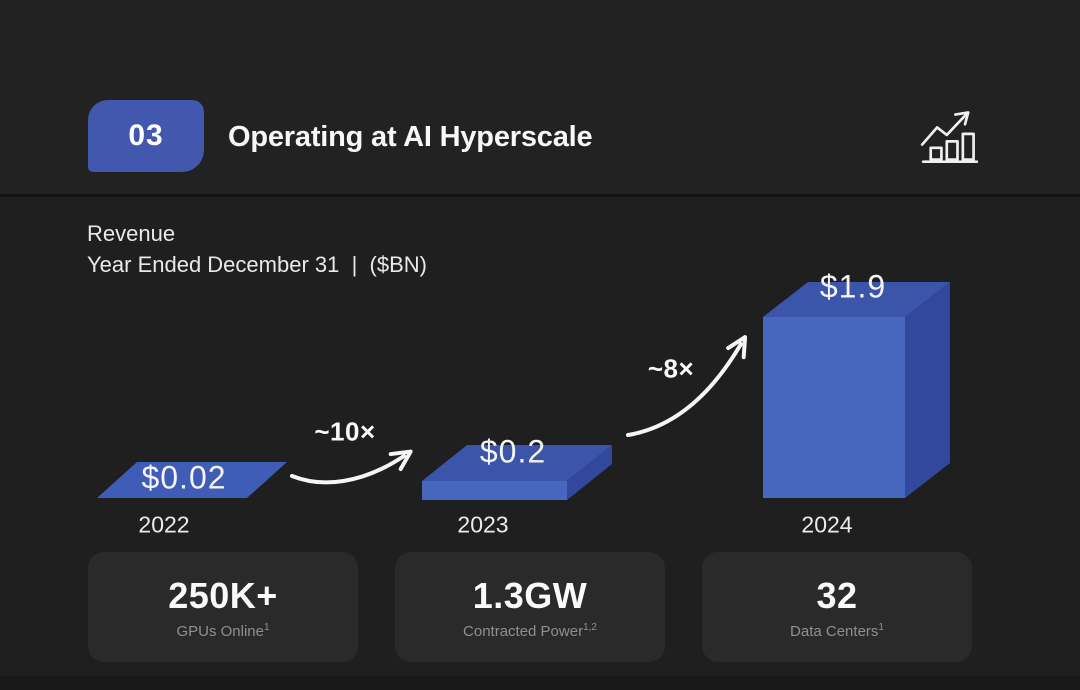 This screenshot has width=1080, height=690. I want to click on chart-subtitle: Year Ended December 31 | ($BN), so click(257, 264).